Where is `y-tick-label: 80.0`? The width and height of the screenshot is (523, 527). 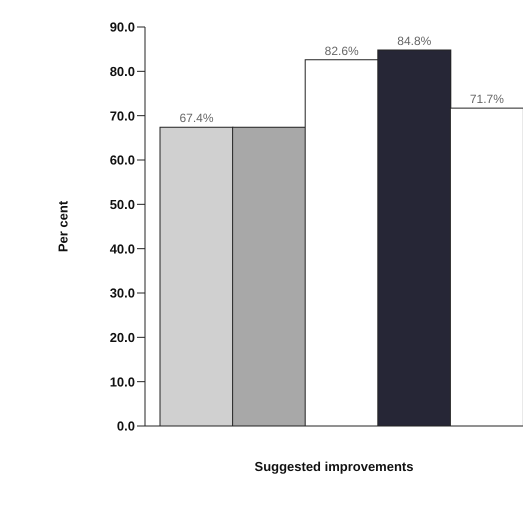 y-tick-label: 80.0 is located at coordinates (122, 71).